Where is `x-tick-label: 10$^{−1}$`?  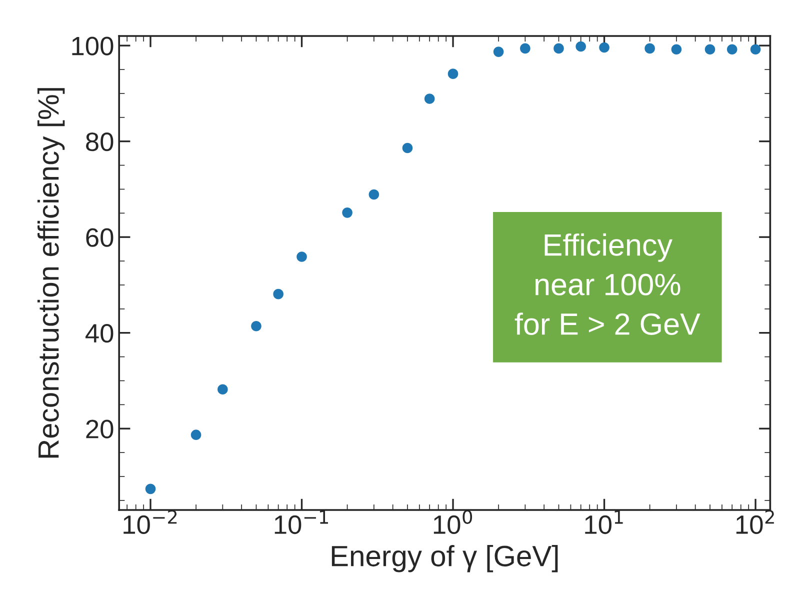 x-tick-label: 10$^{−1}$ is located at coordinates (301, 522).